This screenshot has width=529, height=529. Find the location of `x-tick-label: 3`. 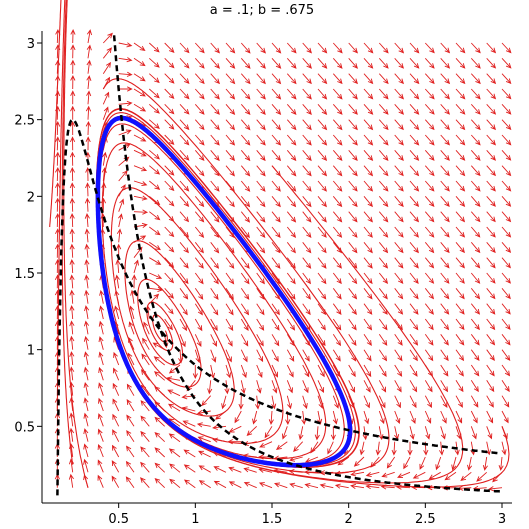

x-tick-label: 3 is located at coordinates (502, 519).